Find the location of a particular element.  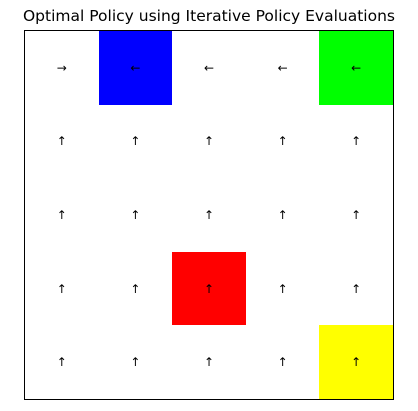

grid-cell-r3-c1: ↑ is located at coordinates (135, 288).